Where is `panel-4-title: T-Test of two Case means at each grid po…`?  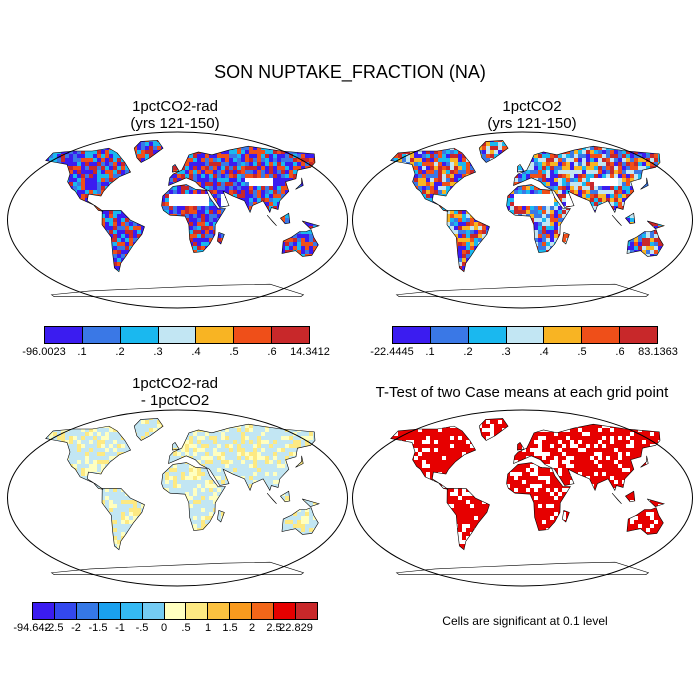 panel-4-title: T-Test of two Case means at each grid po… is located at coordinates (522, 392).